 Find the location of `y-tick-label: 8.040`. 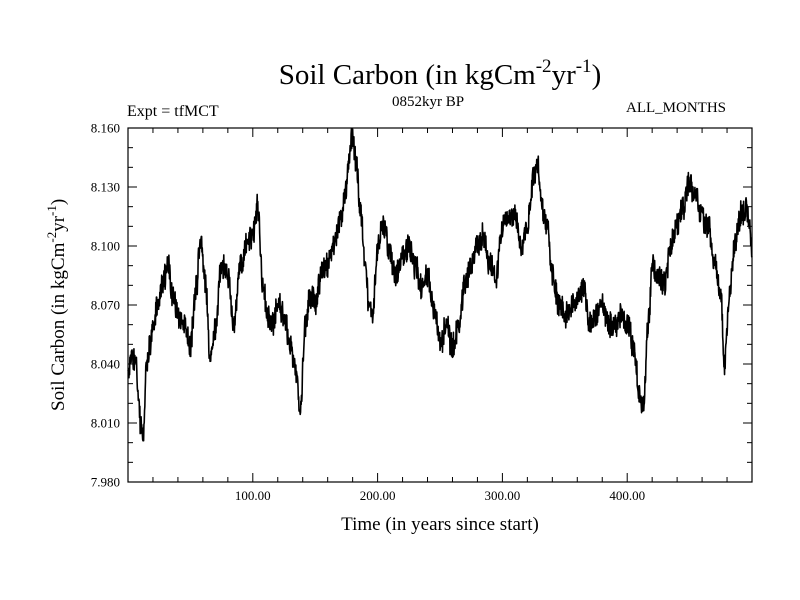

y-tick-label: 8.040 is located at coordinates (105, 364).